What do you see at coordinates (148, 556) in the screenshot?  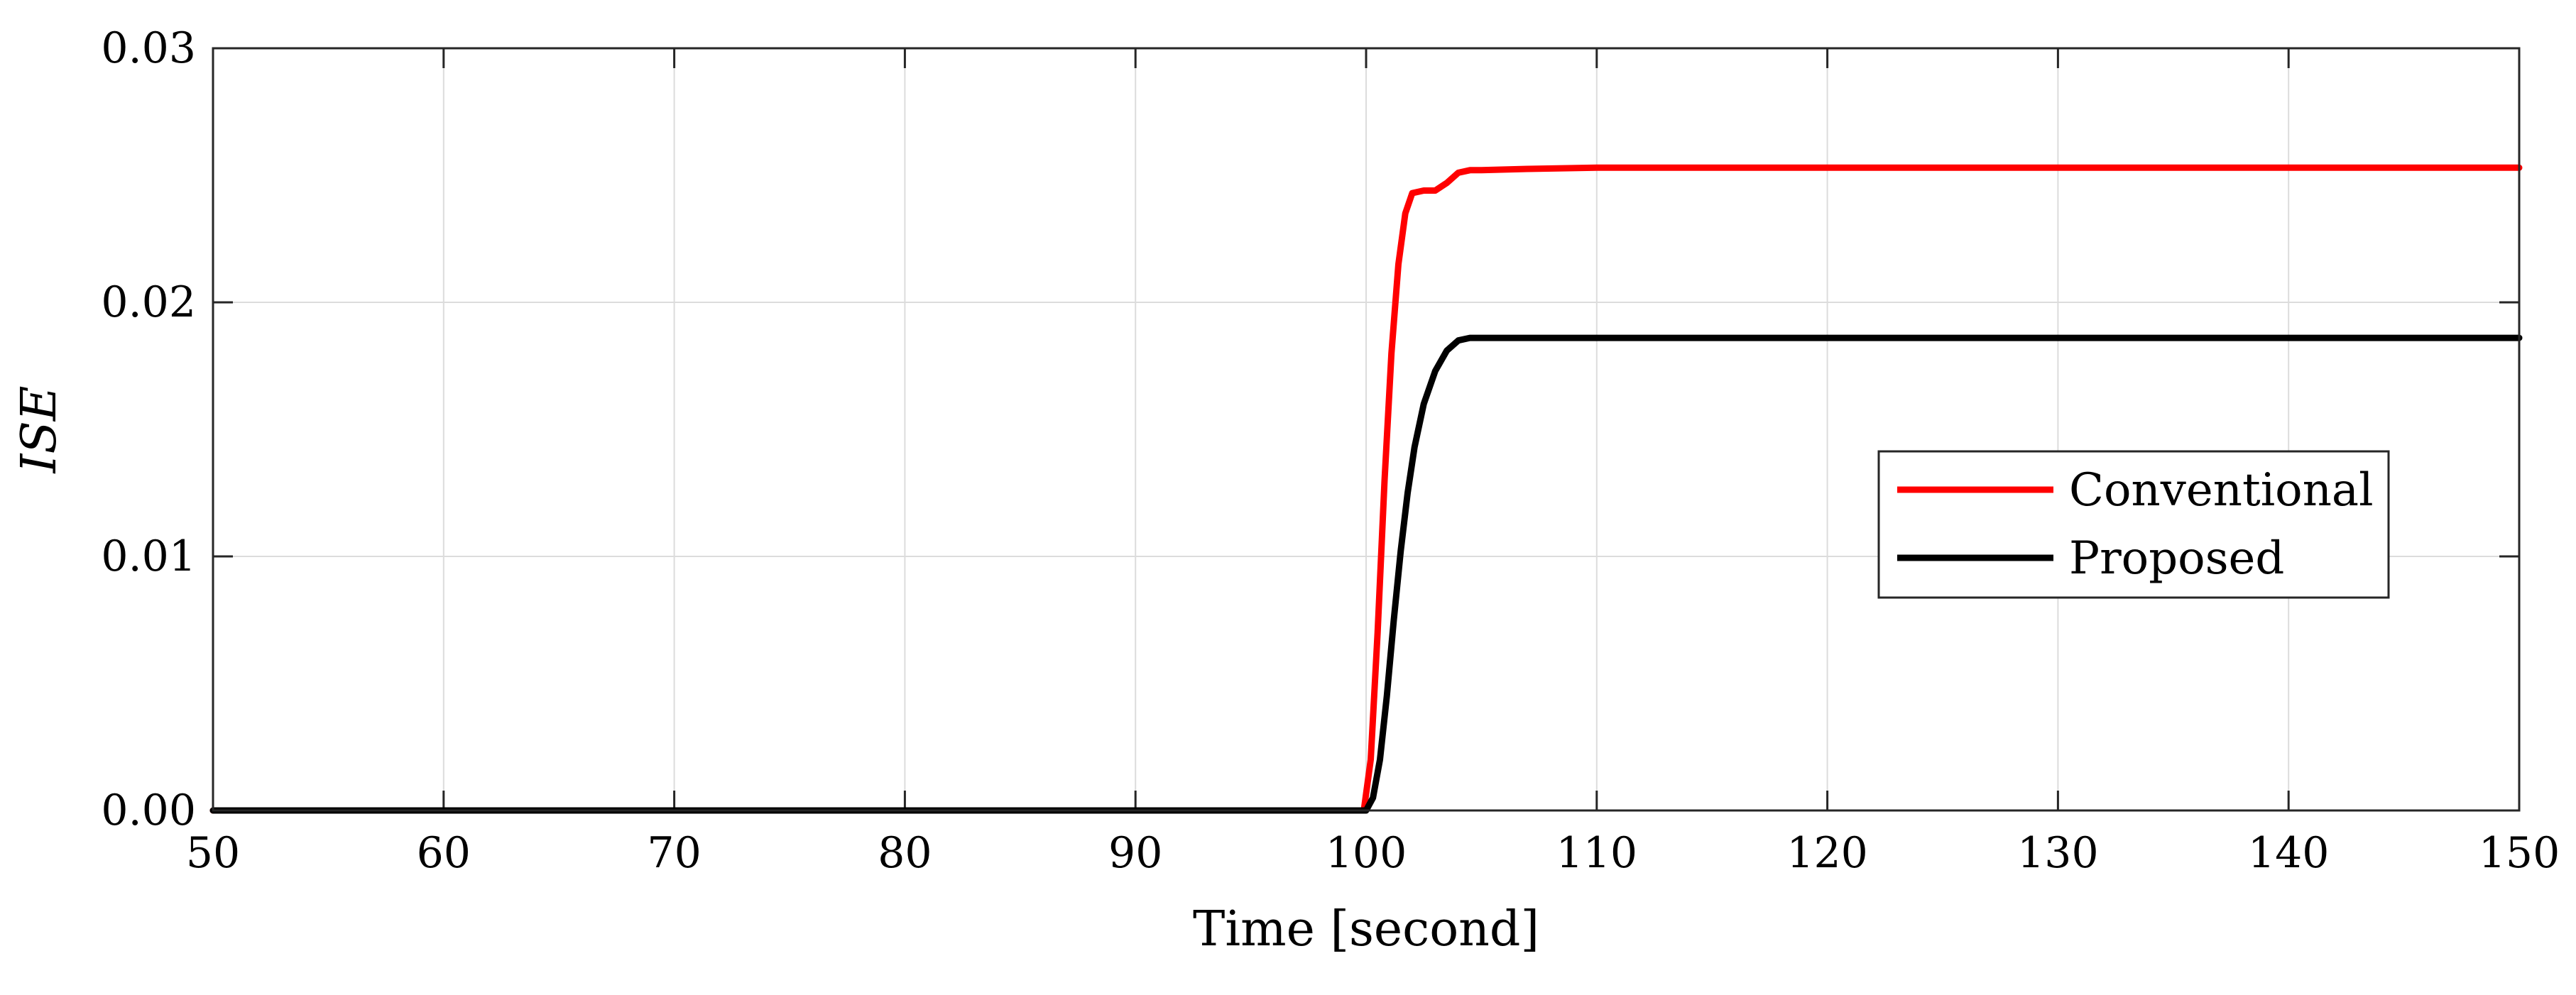 I see `y-tick-label: 0.01` at bounding box center [148, 556].